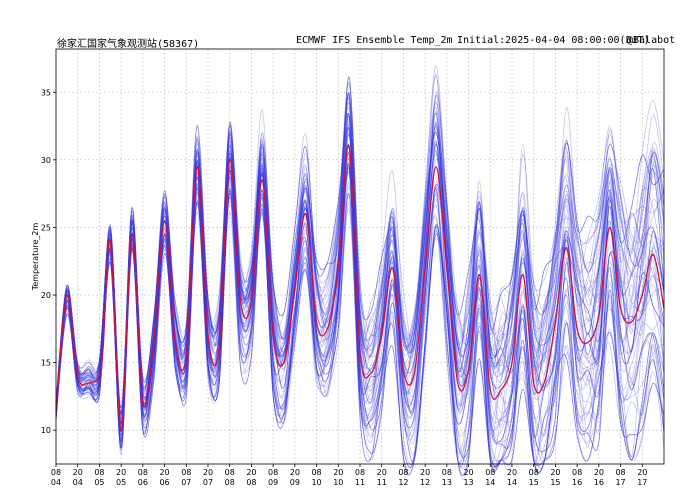 The width and height of the screenshot is (700, 500). I want to click on x-tick-label-day: 06, so click(143, 482).